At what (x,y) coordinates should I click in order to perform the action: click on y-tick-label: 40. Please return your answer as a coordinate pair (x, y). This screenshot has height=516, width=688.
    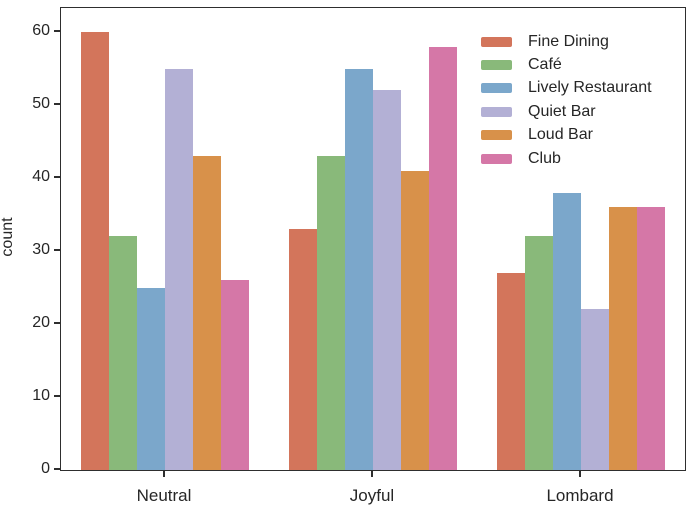
    Looking at the image, I should click on (41, 177).